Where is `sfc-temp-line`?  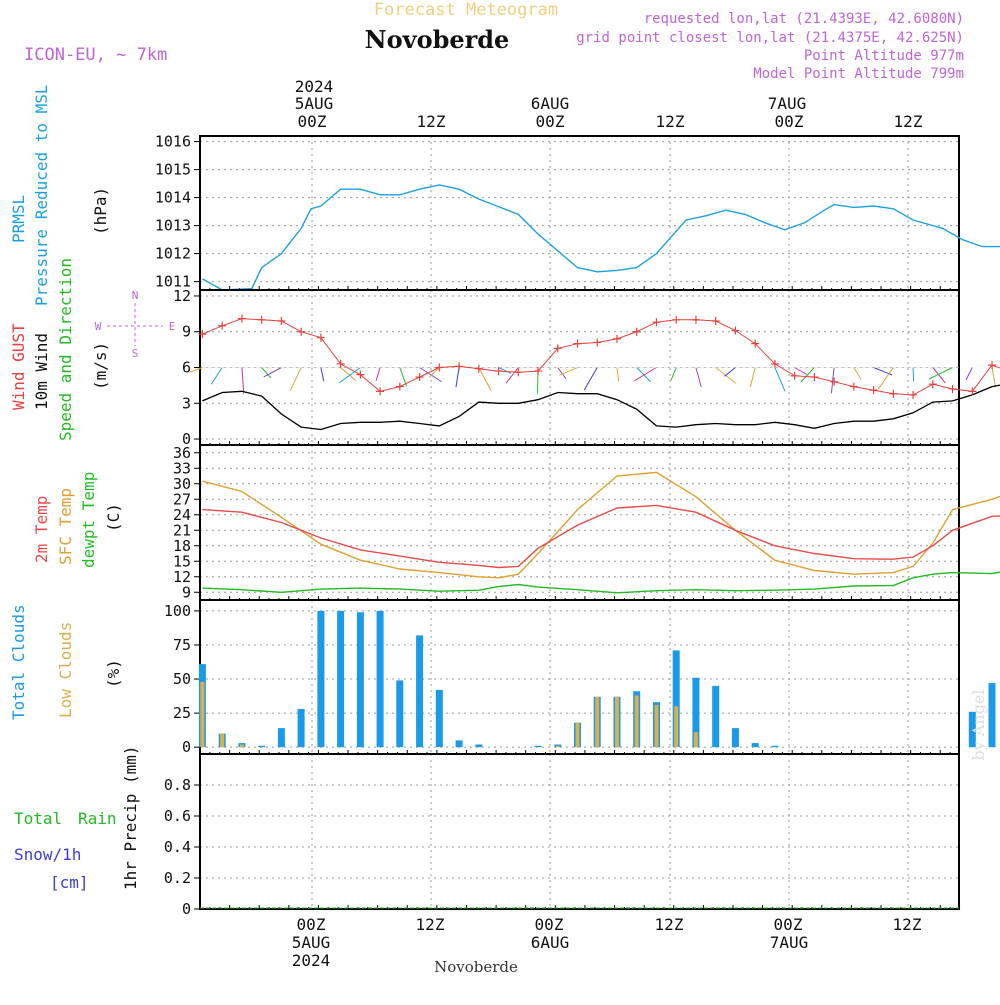
sfc-temp-line is located at coordinates (601, 517).